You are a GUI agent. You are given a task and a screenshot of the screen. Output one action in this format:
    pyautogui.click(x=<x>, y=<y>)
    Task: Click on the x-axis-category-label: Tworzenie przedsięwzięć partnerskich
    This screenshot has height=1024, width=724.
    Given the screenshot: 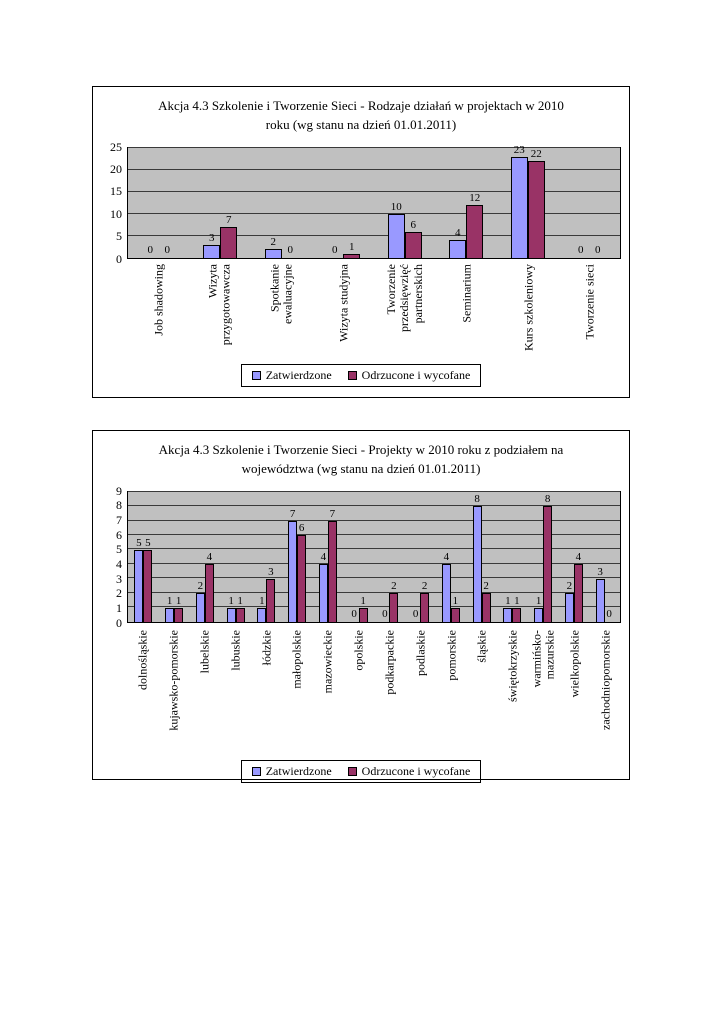 What is the action you would take?
    pyautogui.click(x=405, y=297)
    